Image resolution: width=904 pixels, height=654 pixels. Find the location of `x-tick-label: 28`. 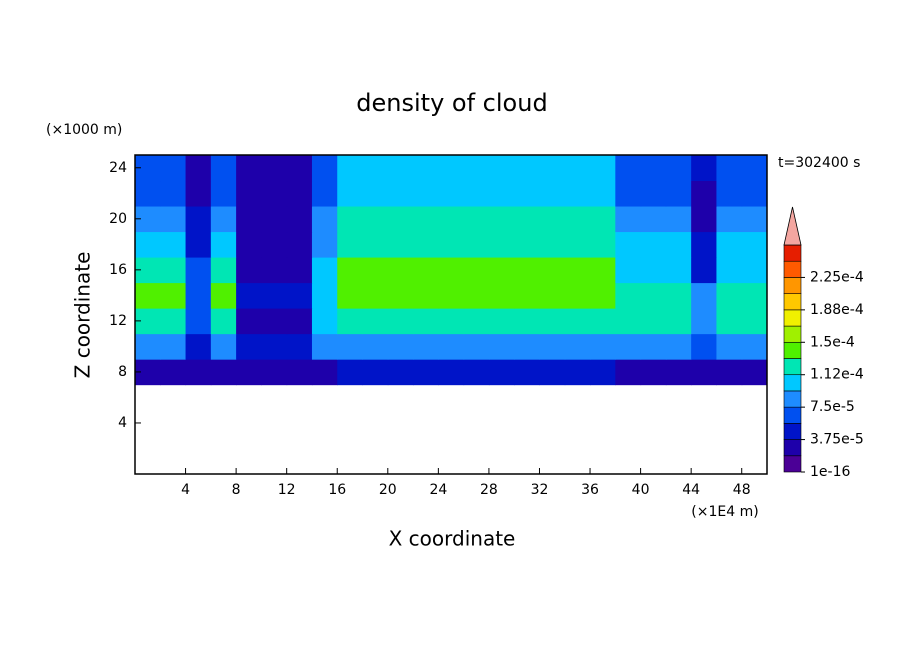

x-tick-label: 28 is located at coordinates (489, 490).